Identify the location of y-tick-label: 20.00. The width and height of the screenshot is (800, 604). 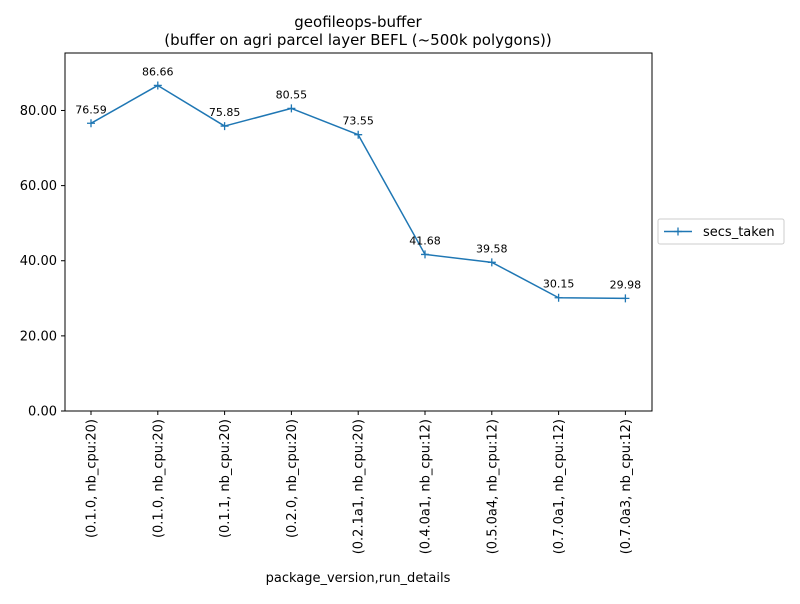
(38, 336).